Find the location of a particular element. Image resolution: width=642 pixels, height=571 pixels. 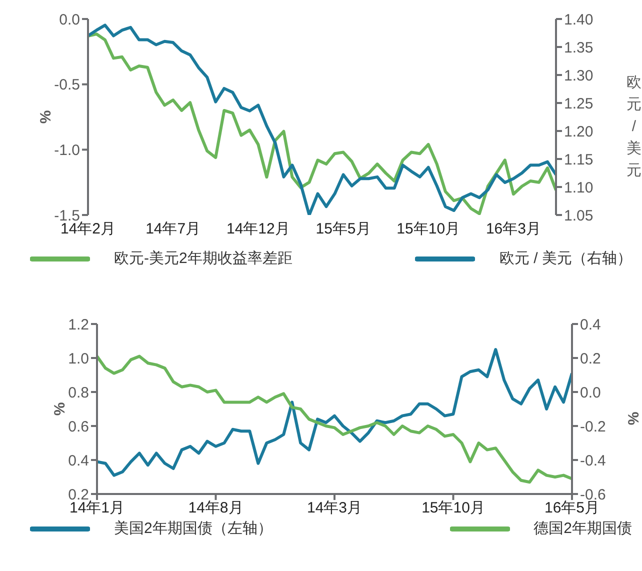

y-tick-label: 0.4 is located at coordinates (78, 461).